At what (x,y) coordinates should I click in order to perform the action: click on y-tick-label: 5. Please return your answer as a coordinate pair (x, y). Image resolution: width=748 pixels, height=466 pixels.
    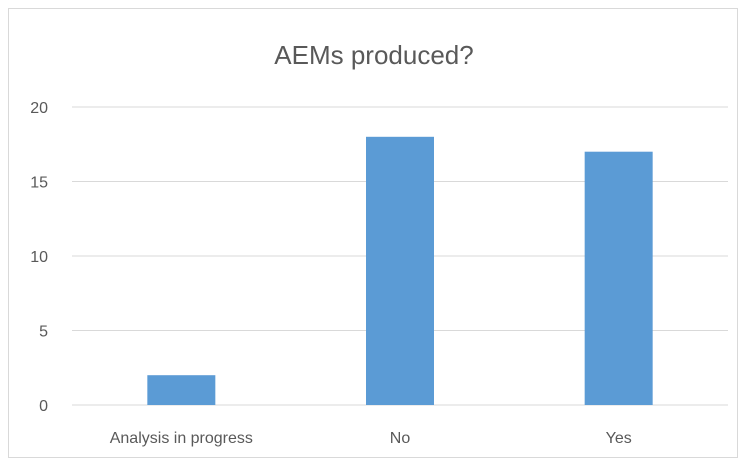
    Looking at the image, I should click on (43, 332).